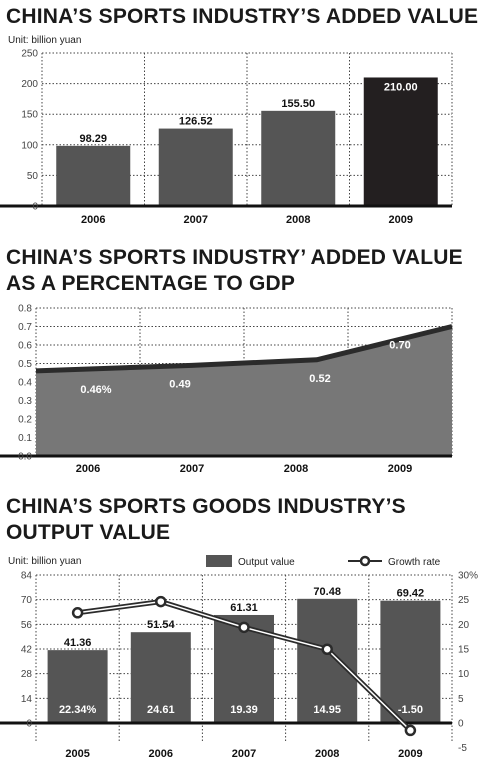 This screenshot has width=500, height=769. I want to click on chart3-unit: Unit: billion yuan, so click(44, 561).